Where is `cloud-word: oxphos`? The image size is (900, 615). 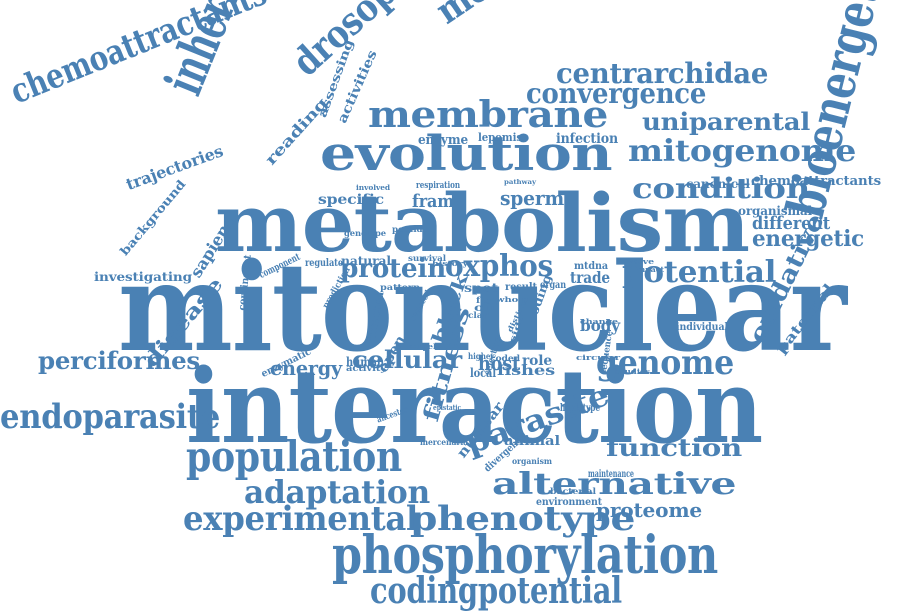 cloud-word: oxphos is located at coordinates (499, 266).